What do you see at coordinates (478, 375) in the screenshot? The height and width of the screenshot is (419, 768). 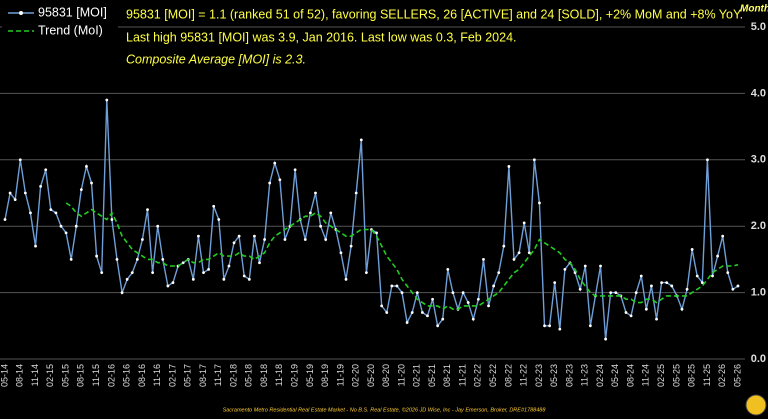 I see `x-tick-label: 02-22` at bounding box center [478, 375].